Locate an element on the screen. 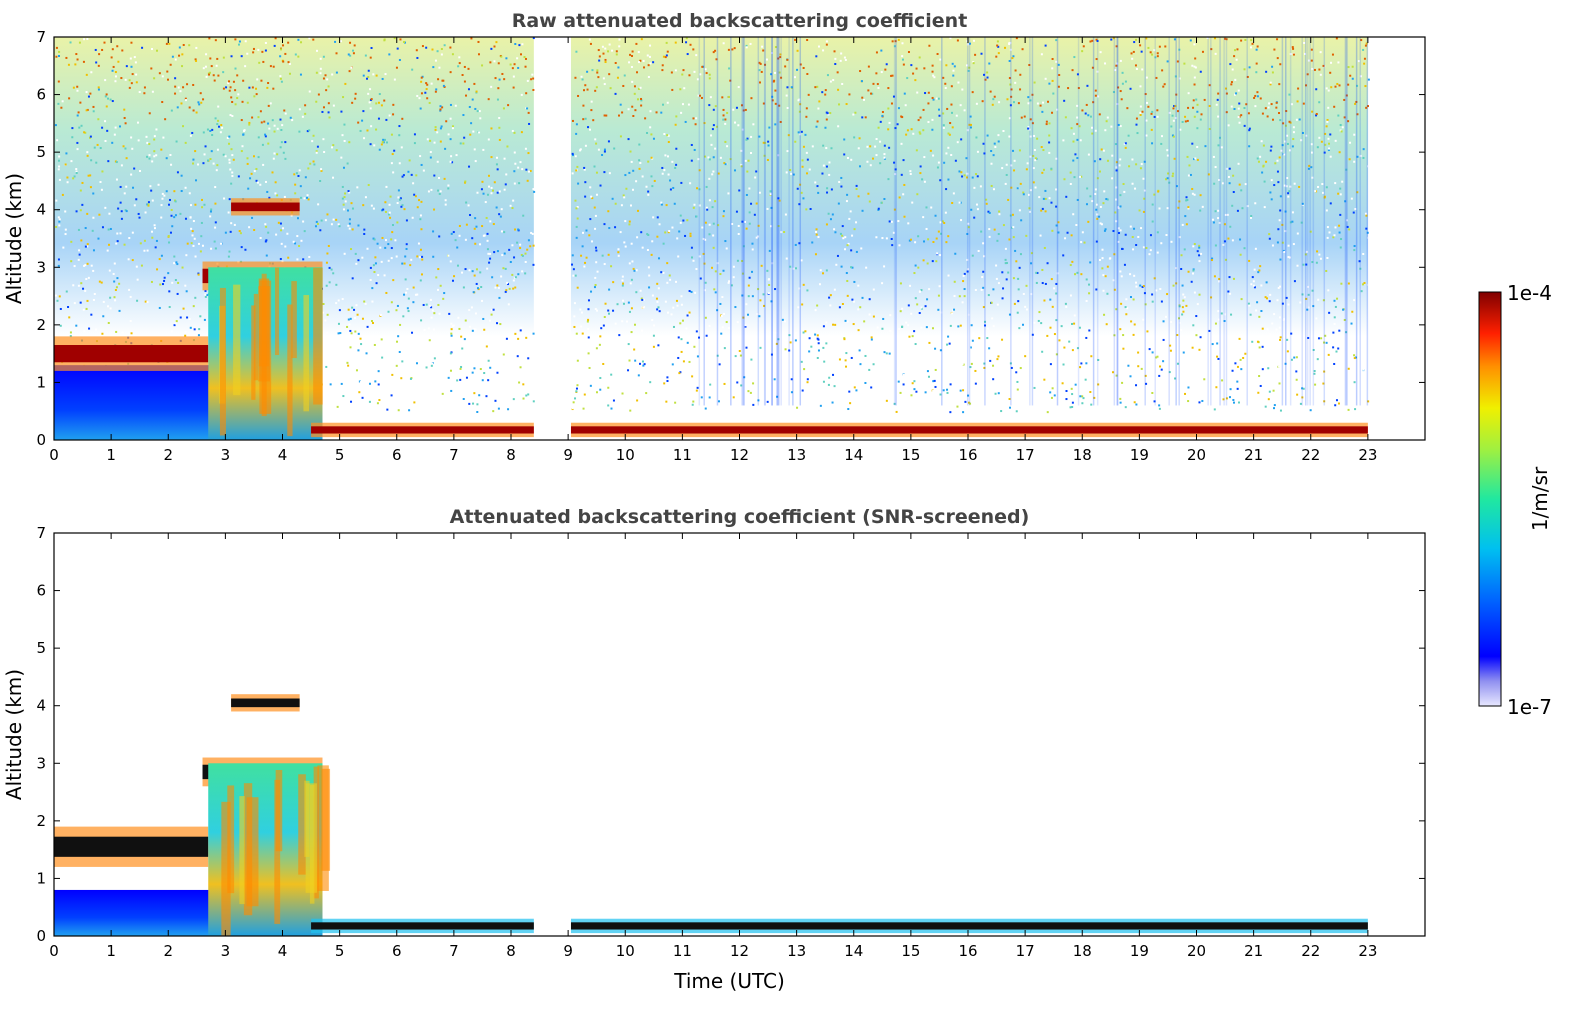 The image size is (1595, 1020). x-axis-label: Time (UTC) is located at coordinates (729, 981).